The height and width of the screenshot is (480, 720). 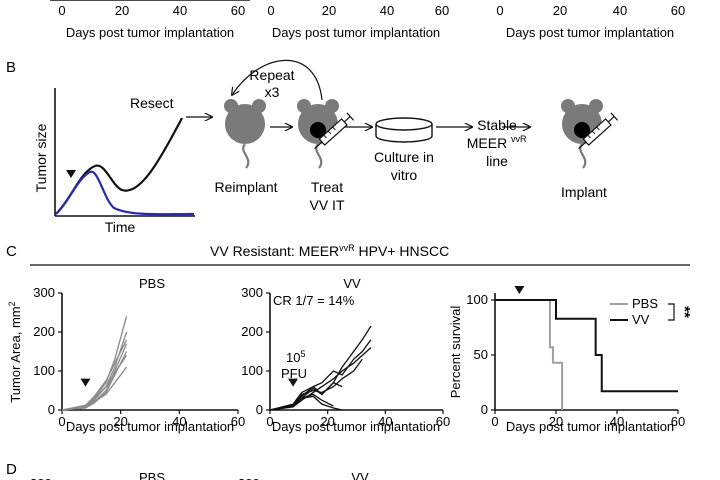 I want to click on significance-bracket, so click(x=671, y=312).